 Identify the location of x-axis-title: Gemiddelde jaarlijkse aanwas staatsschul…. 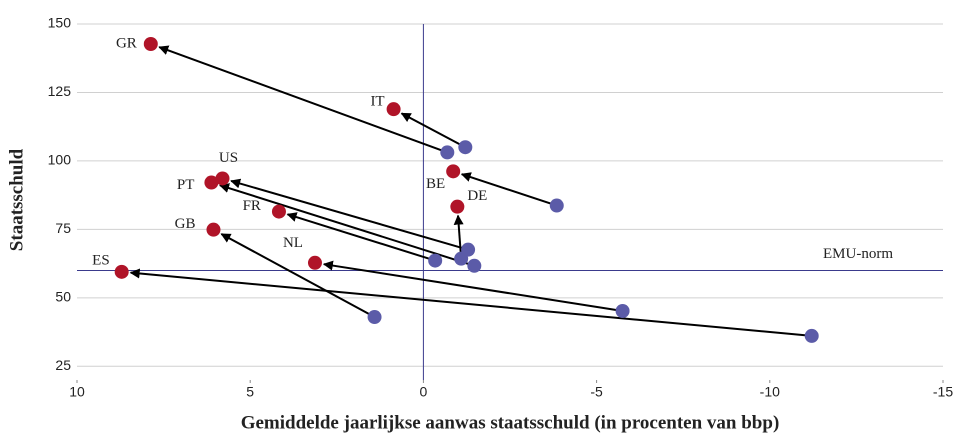
(510, 422).